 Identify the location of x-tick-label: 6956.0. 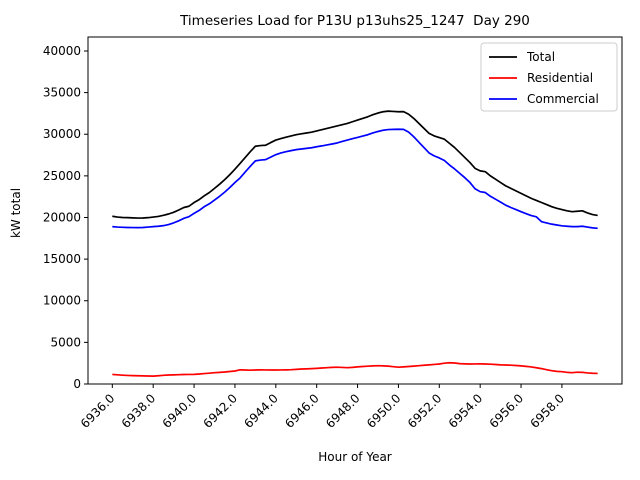
(507, 411).